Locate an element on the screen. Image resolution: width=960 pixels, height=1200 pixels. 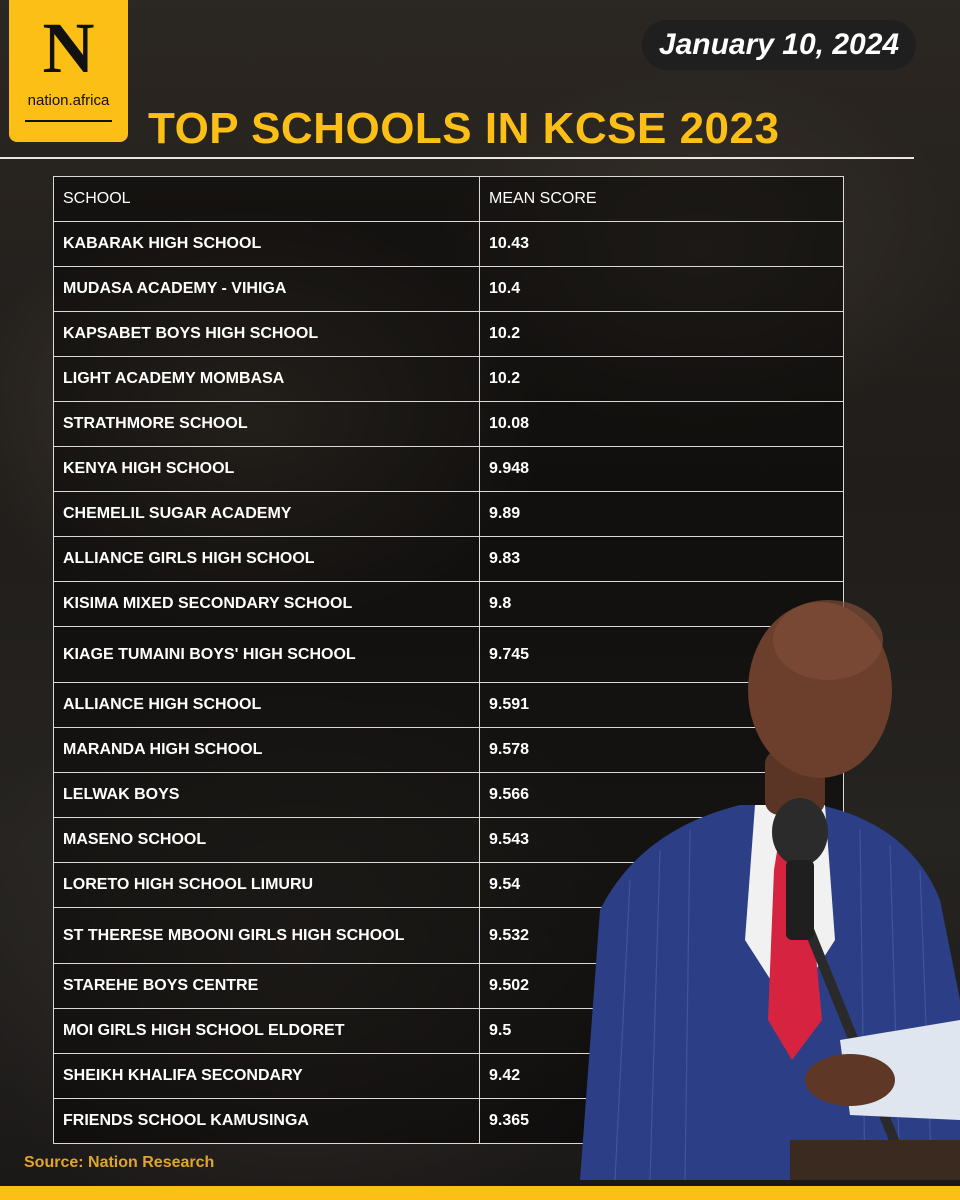
table-header-row: SCHOOL MEAN SCORE is located at coordinates (448, 199).